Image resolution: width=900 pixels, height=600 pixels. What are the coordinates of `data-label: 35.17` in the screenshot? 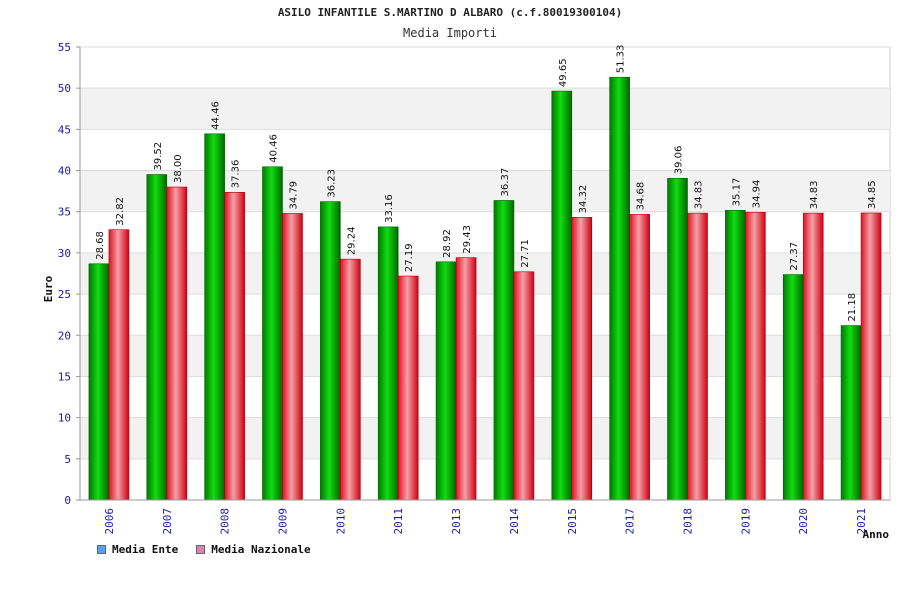 It's located at (736, 192).